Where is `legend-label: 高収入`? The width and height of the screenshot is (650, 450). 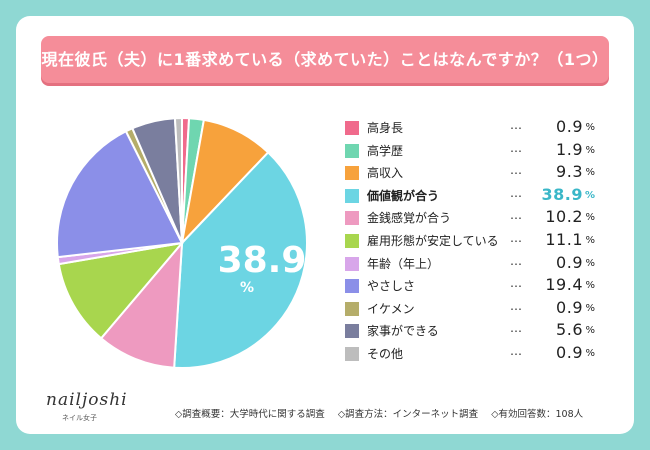
legend-label: 高収入 is located at coordinates (385, 173).